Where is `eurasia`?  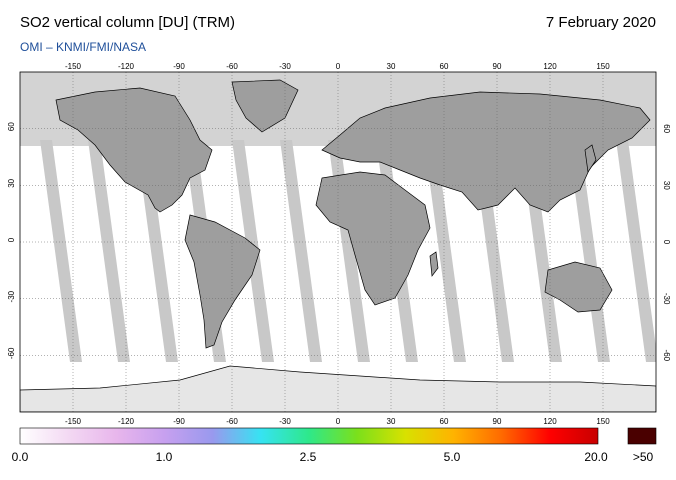
eurasia is located at coordinates (486, 152).